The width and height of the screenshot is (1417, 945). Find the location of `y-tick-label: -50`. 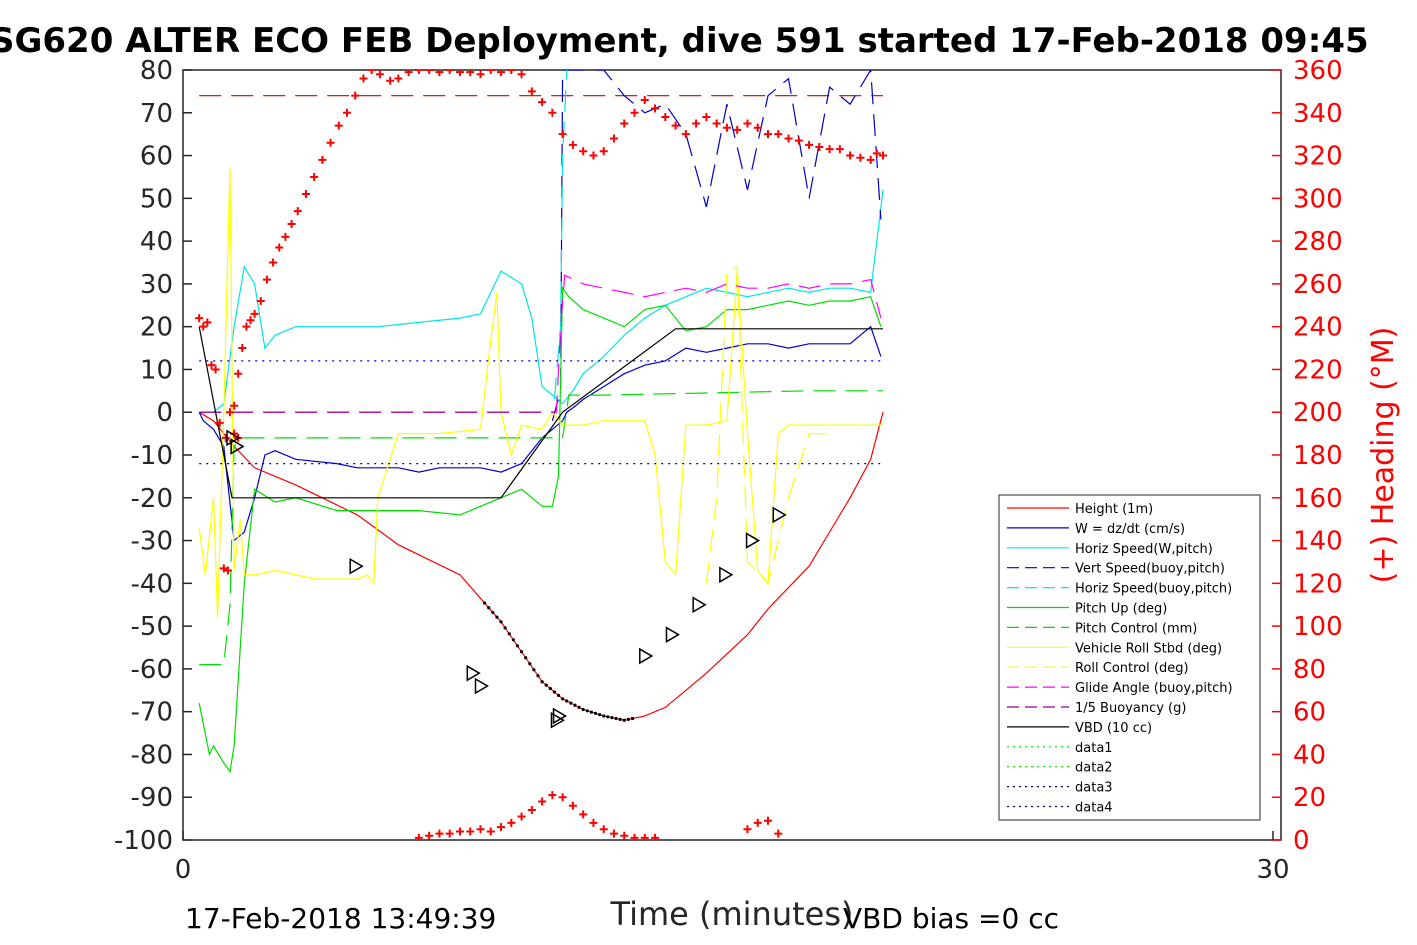

y-tick-label: -50 is located at coordinates (152, 627).